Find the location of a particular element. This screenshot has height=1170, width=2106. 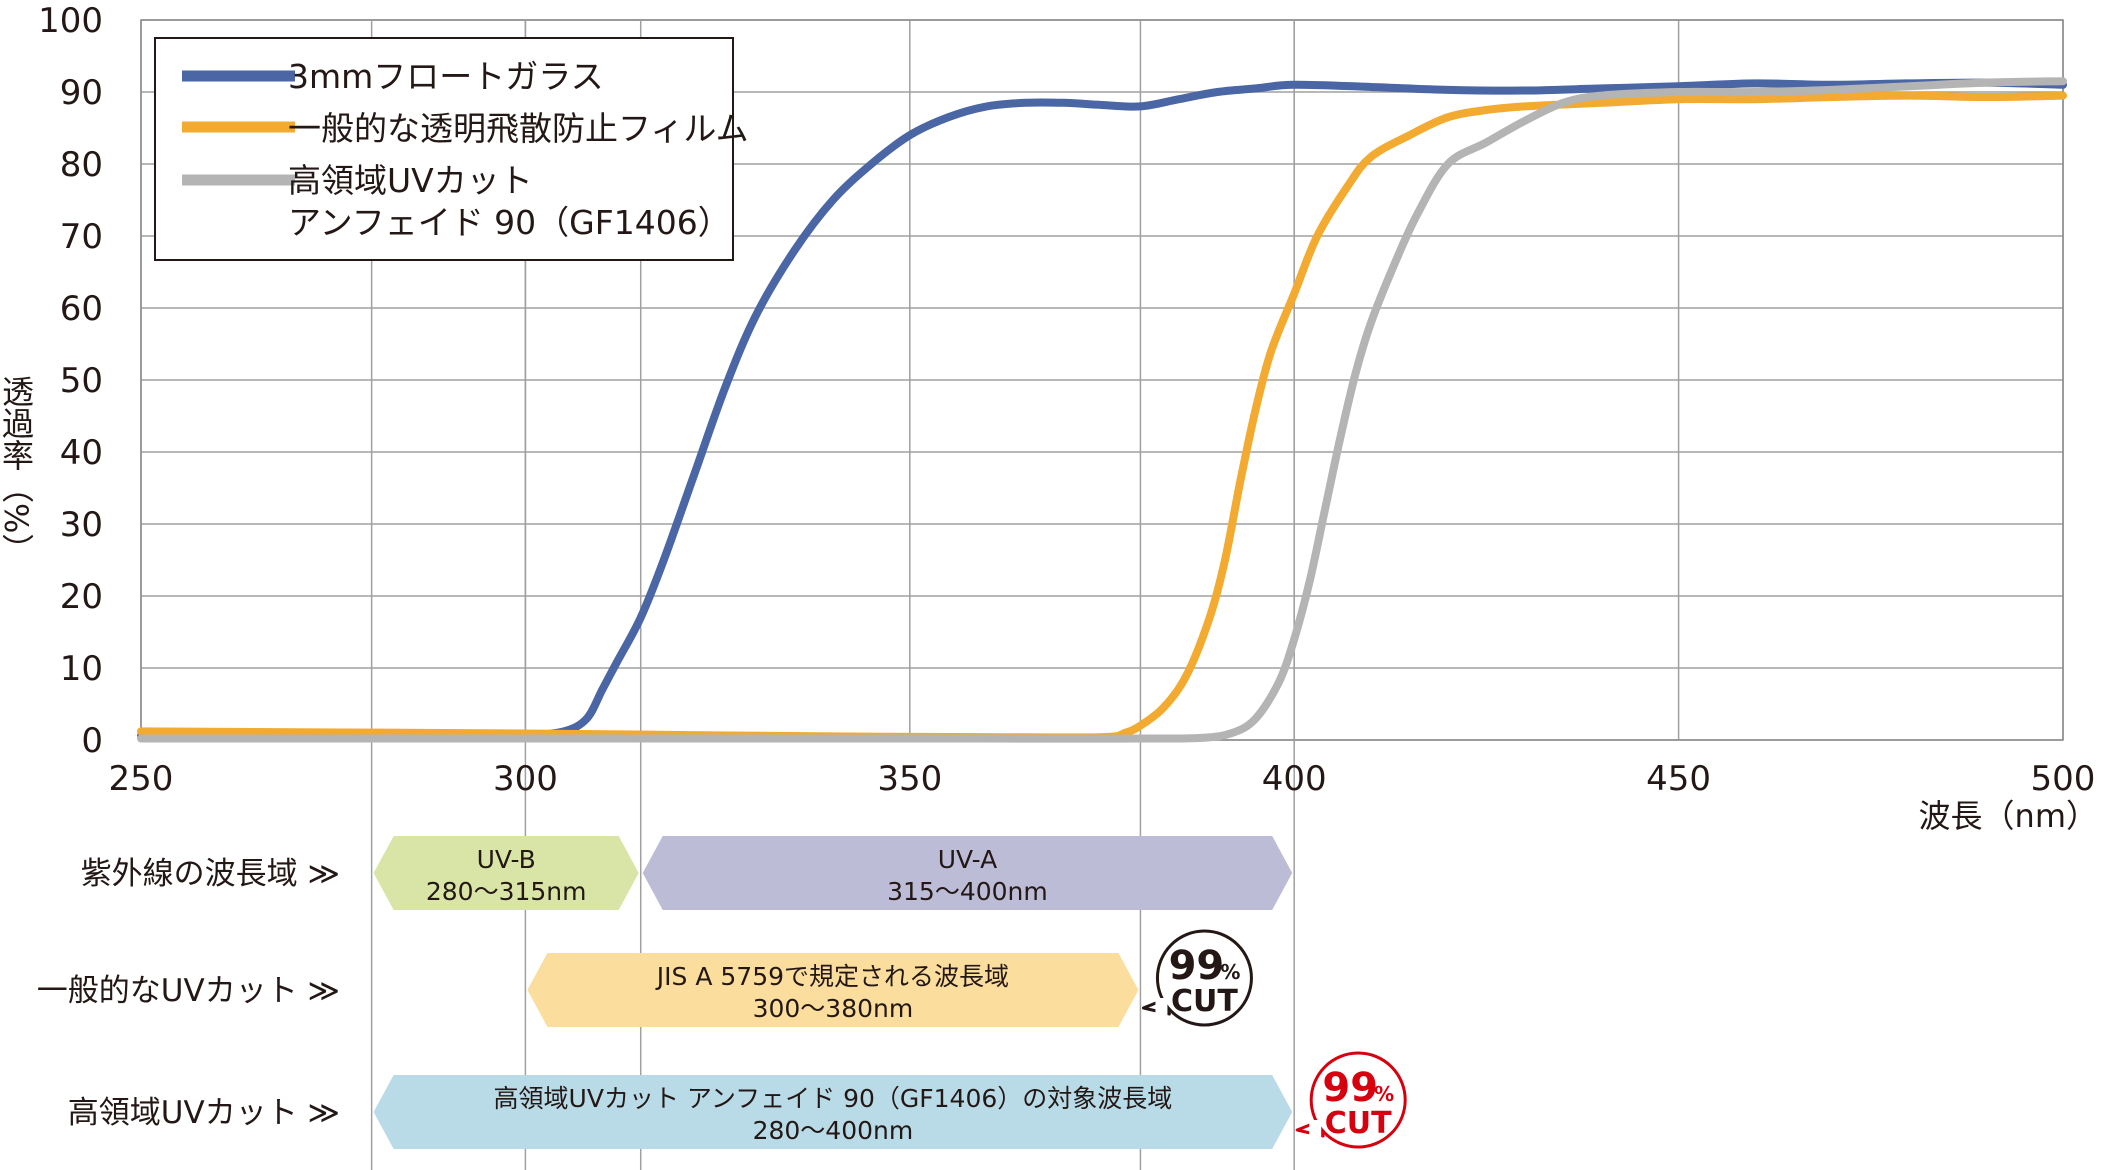

x-tick-label: 250 is located at coordinates (141, 779).